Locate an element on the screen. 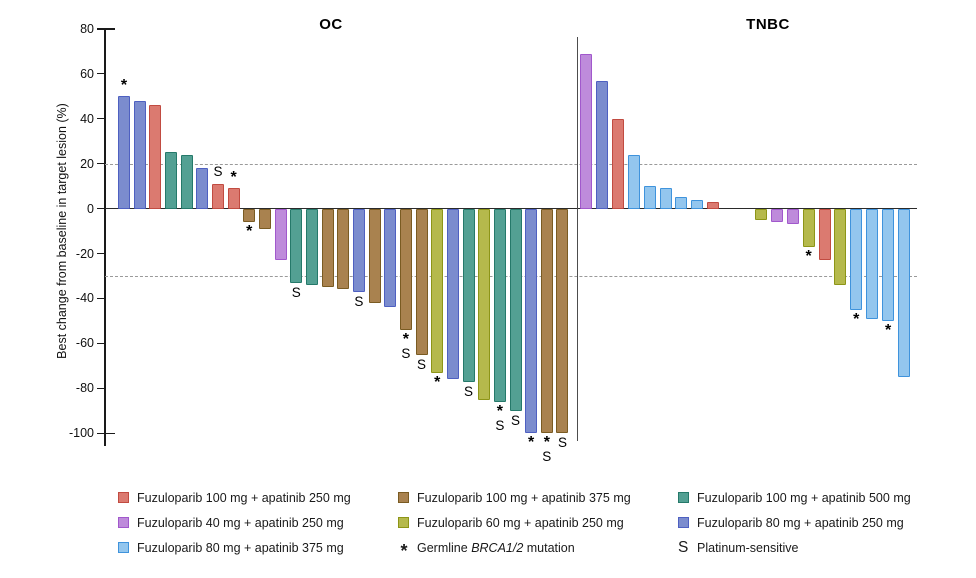 This screenshot has height=578, width=976. legend-label: Fuzuloparib 80 mg + apatinib 250 mg is located at coordinates (800, 522).